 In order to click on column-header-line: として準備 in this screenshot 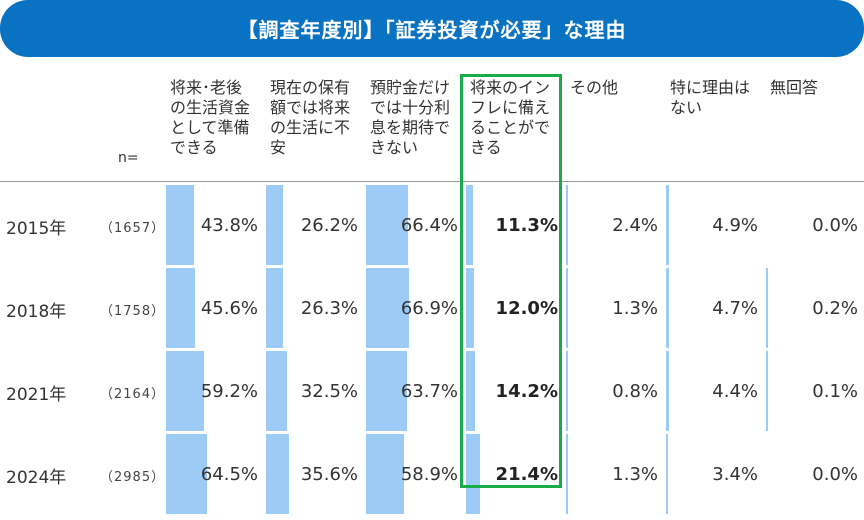, I will do `click(210, 127)`.